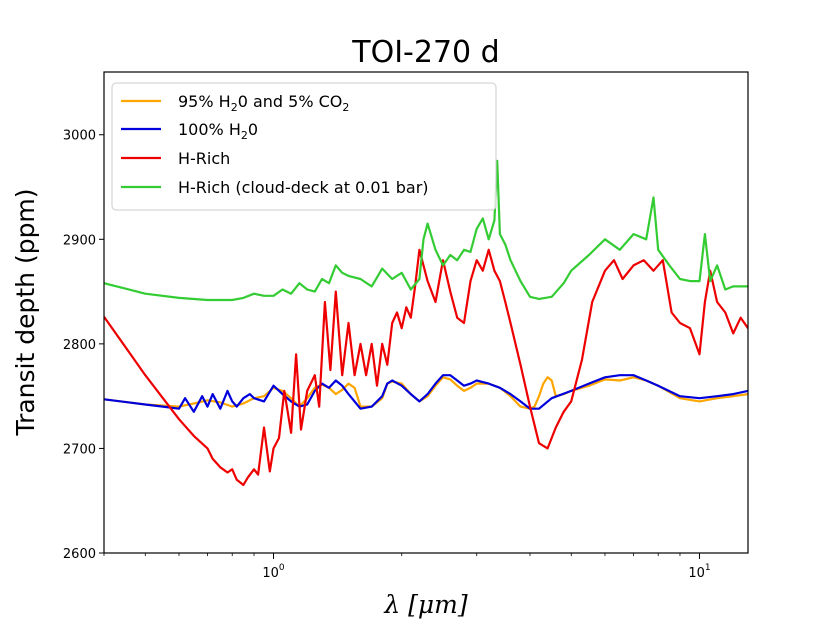 Image resolution: width=830 pixels, height=622 pixels. I want to click on legend-box, so click(304, 146).